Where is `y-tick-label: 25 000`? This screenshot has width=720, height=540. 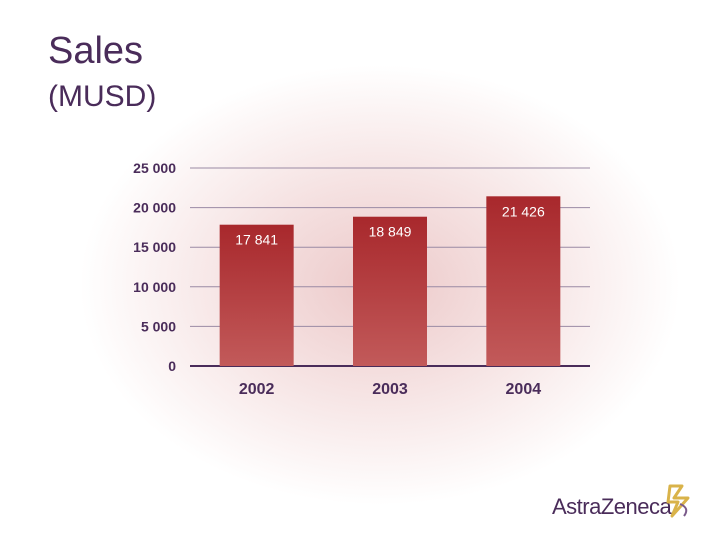
y-tick-label: 25 000 is located at coordinates (154, 168).